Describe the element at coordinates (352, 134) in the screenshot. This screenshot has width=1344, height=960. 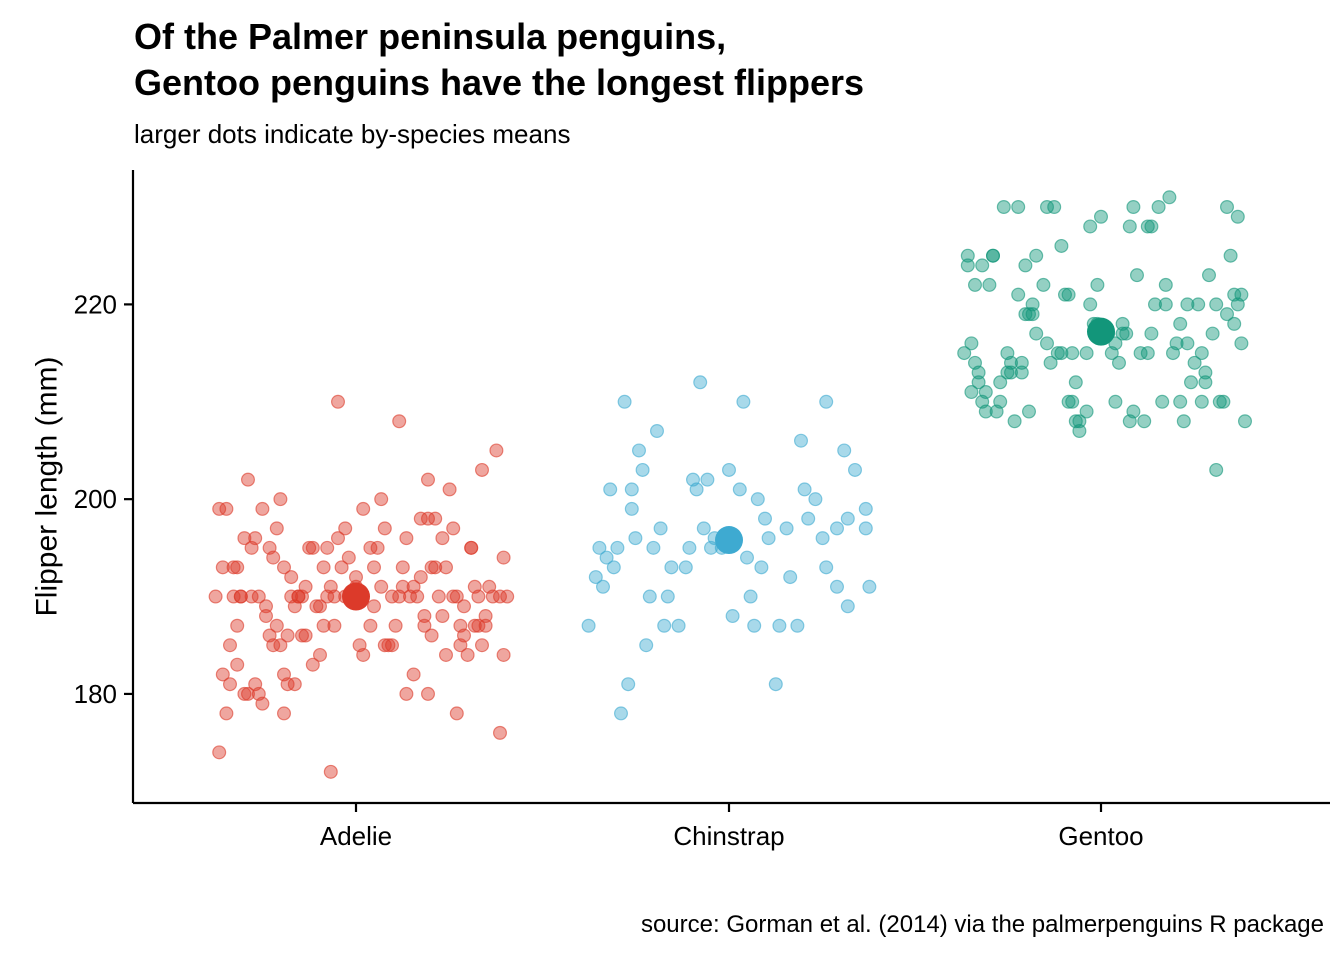
I see `chart-subtitle: larger dots indicate by-species means` at that location.